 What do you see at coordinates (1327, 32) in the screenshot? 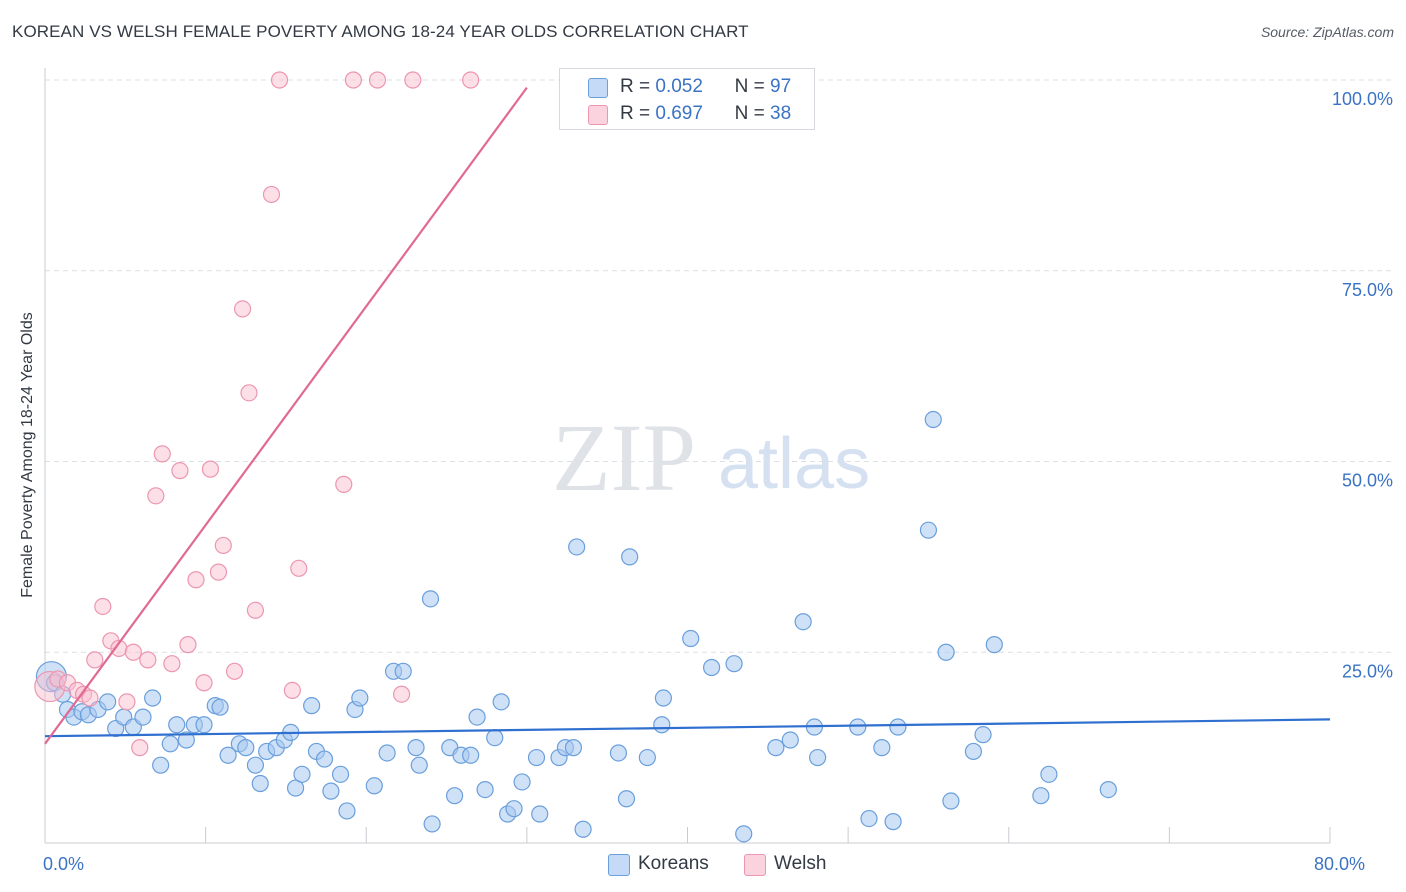
I see `source-label: Source: ZipAtlas.com` at bounding box center [1327, 32].